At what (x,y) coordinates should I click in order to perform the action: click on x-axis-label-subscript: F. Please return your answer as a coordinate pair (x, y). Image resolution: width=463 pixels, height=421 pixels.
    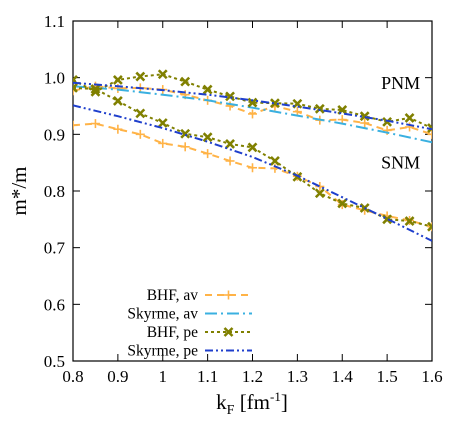
    Looking at the image, I should click on (231, 410).